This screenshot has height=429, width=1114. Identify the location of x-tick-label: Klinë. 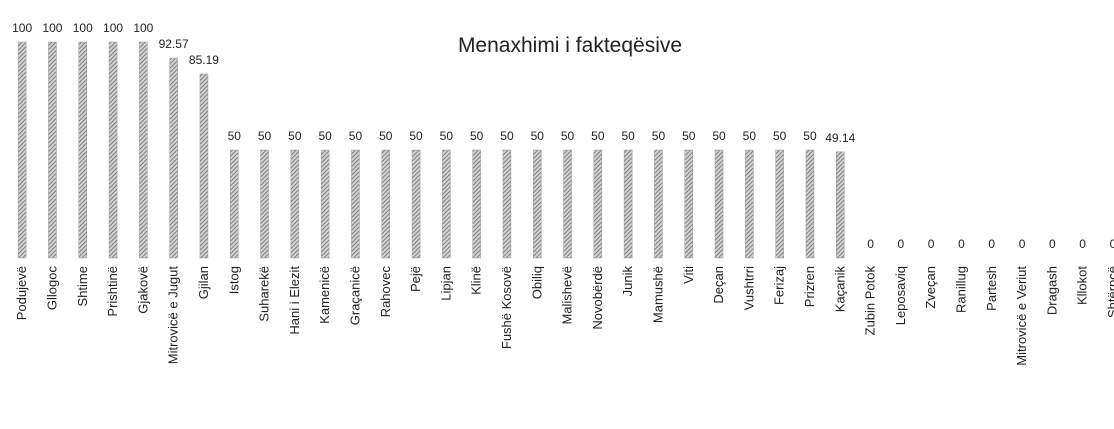
(476, 280).